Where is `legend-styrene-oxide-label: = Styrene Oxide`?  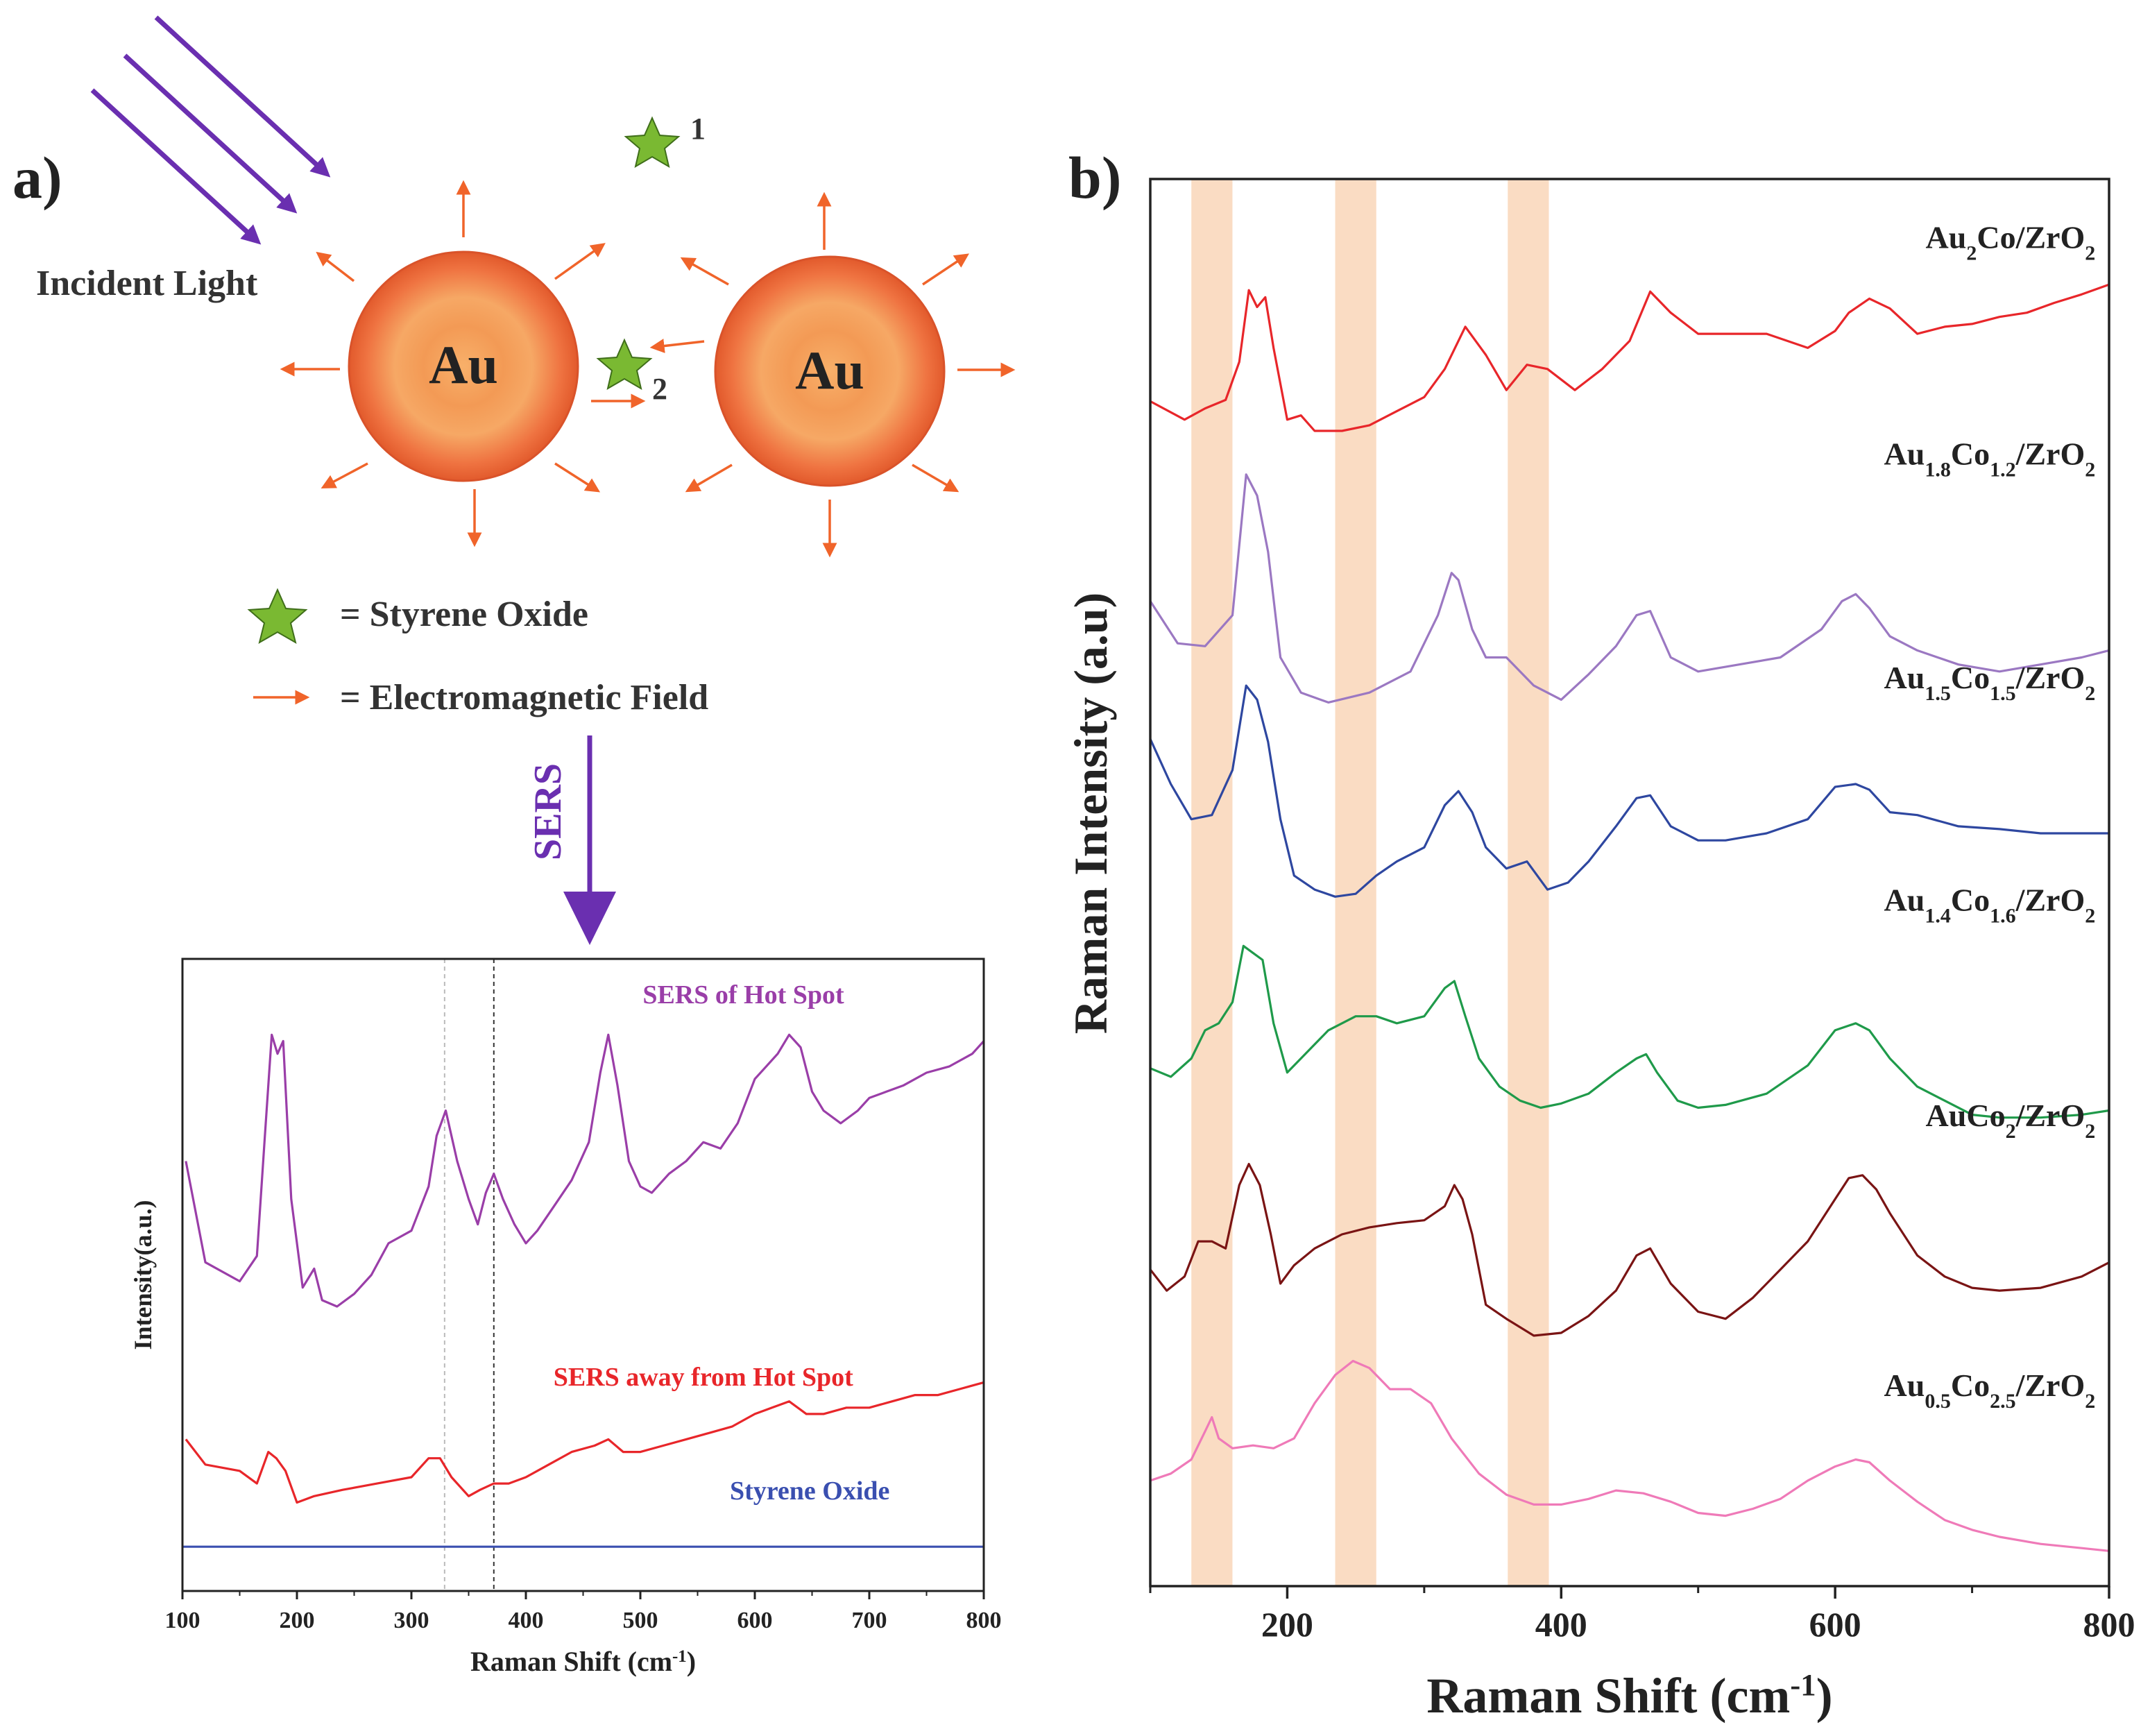
legend-styrene-oxide-label: = Styrene Oxide is located at coordinates (464, 614).